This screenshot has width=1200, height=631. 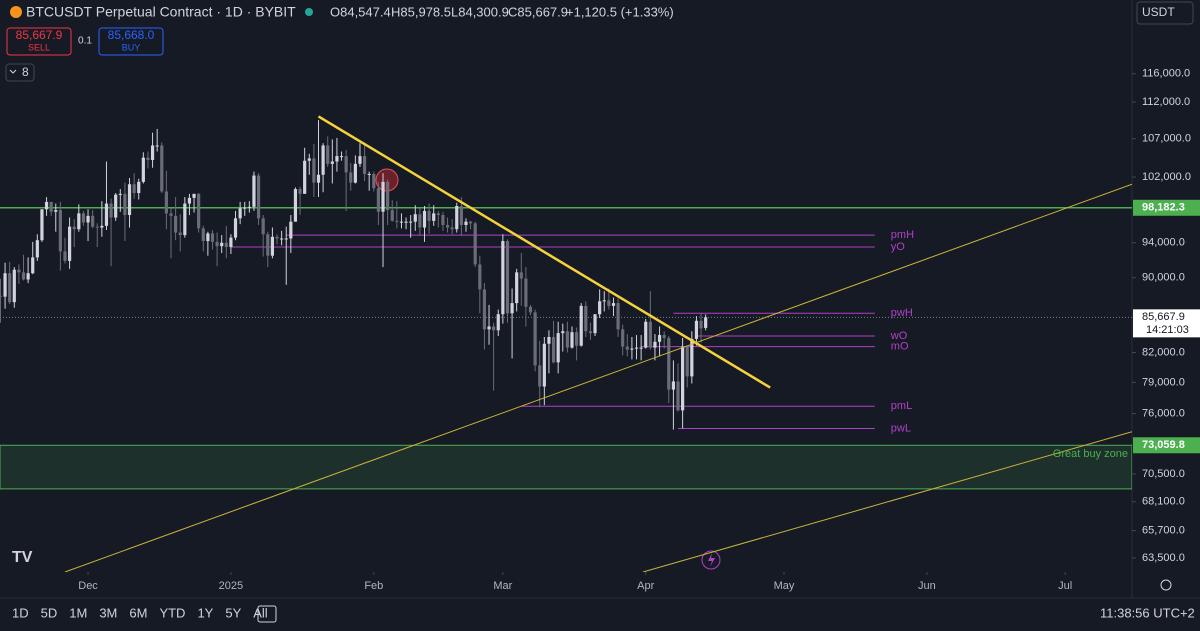 What do you see at coordinates (1090, 454) in the screenshot?
I see `zone-label: Great buy zone` at bounding box center [1090, 454].